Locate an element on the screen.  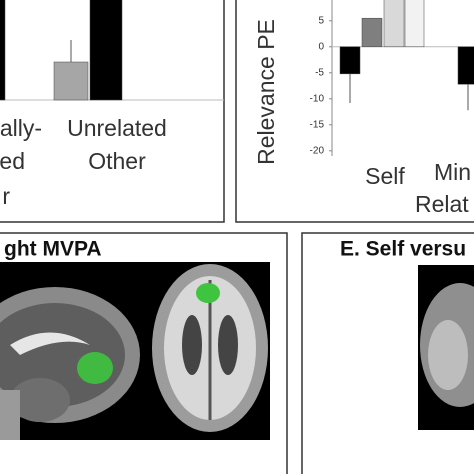
panel-title: ght MVPA is located at coordinates (53, 249).